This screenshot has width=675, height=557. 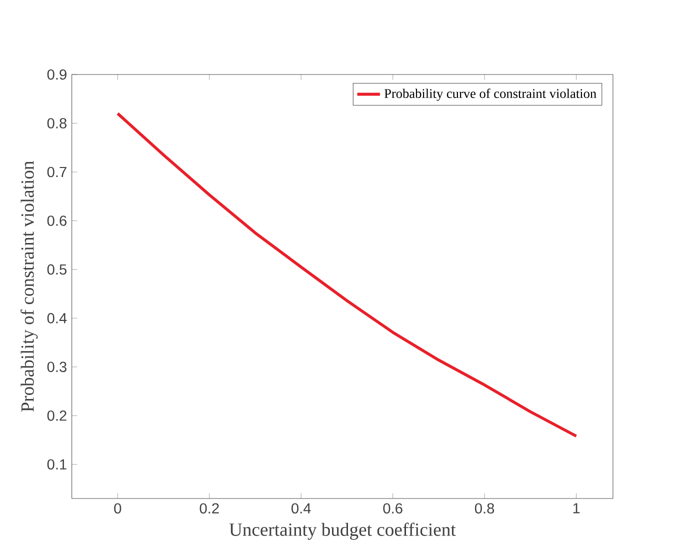 I want to click on x-tick-label: 1, so click(x=576, y=508).